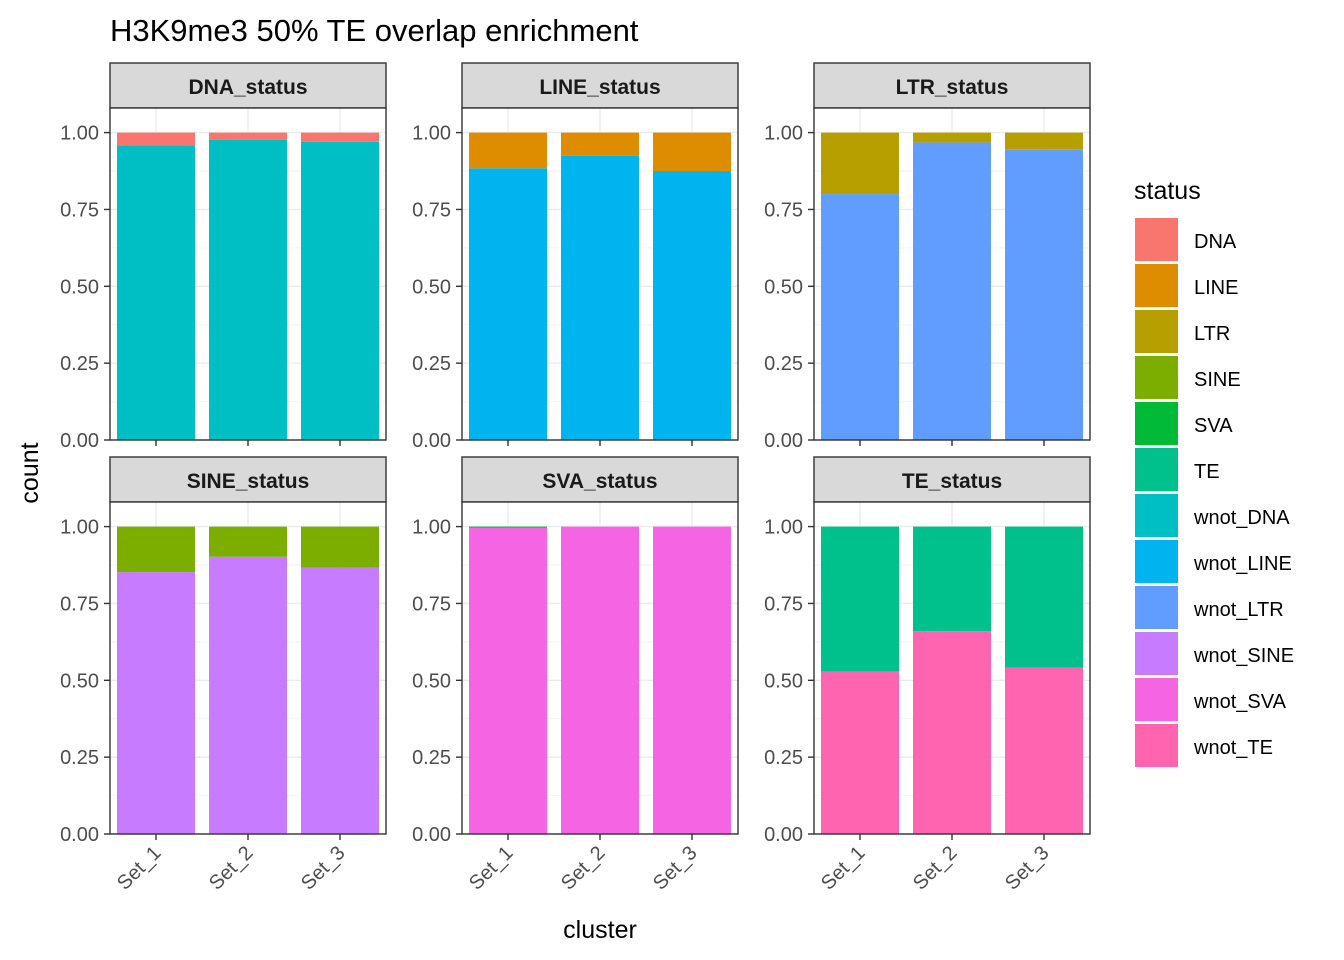 Image resolution: width=1344 pixels, height=960 pixels. I want to click on legend-title: status, so click(1167, 191).